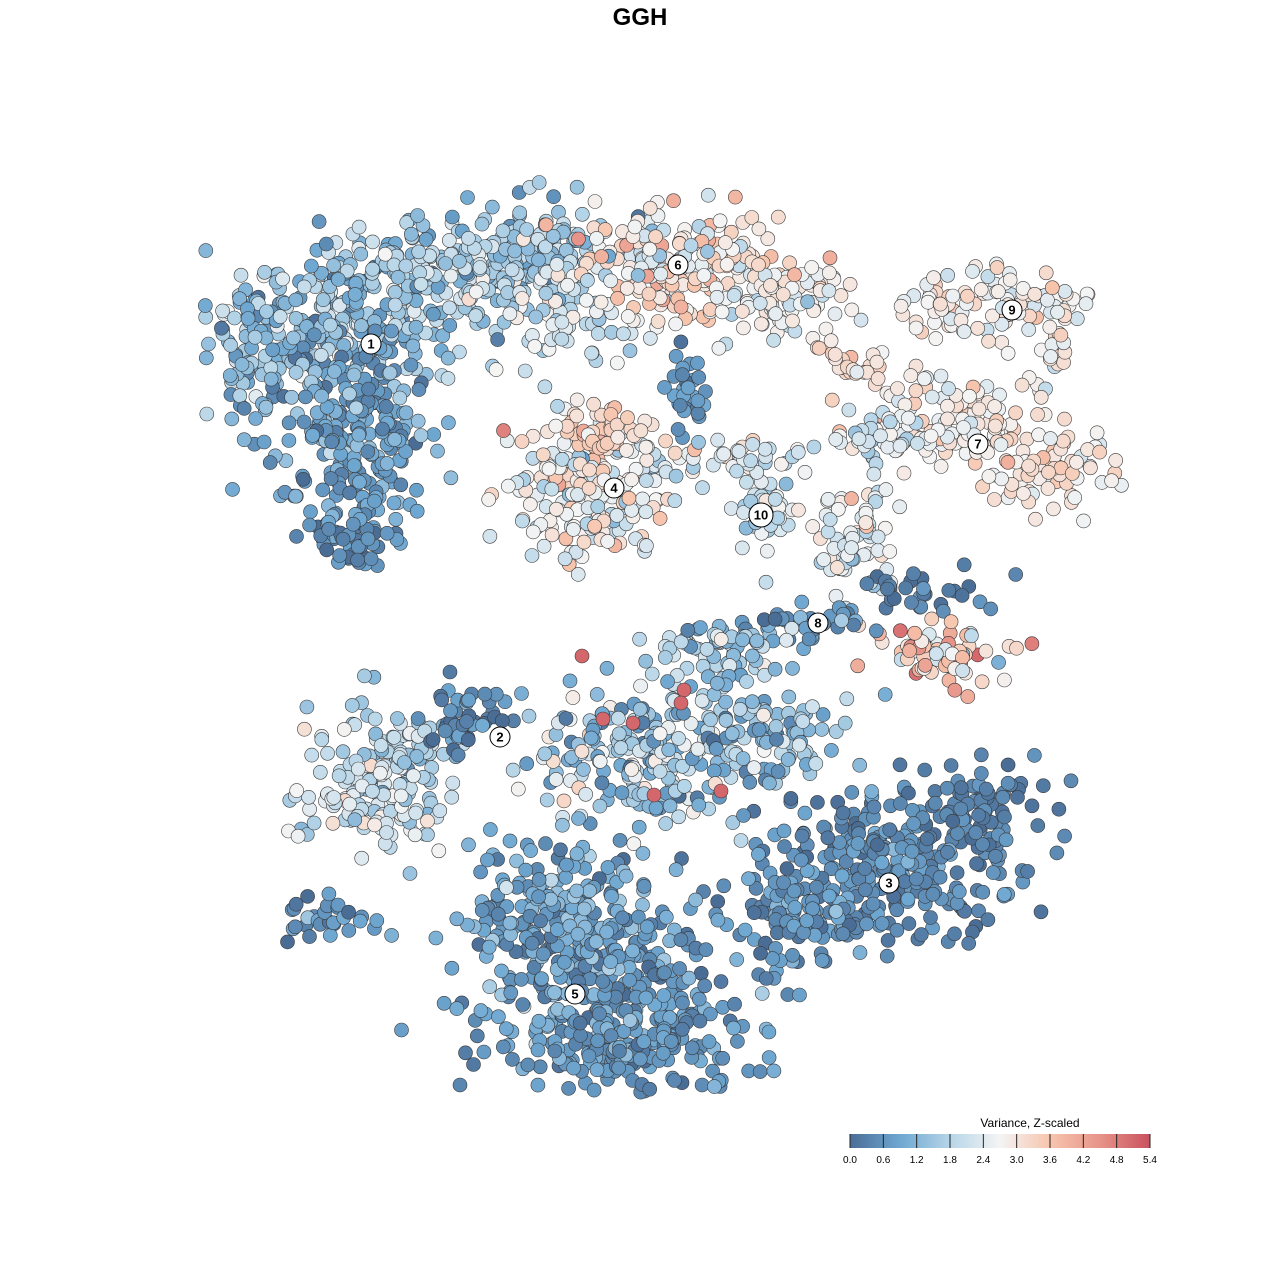 This screenshot has width=1280, height=1280. I want to click on cluster-label-7: 7, so click(978, 444).